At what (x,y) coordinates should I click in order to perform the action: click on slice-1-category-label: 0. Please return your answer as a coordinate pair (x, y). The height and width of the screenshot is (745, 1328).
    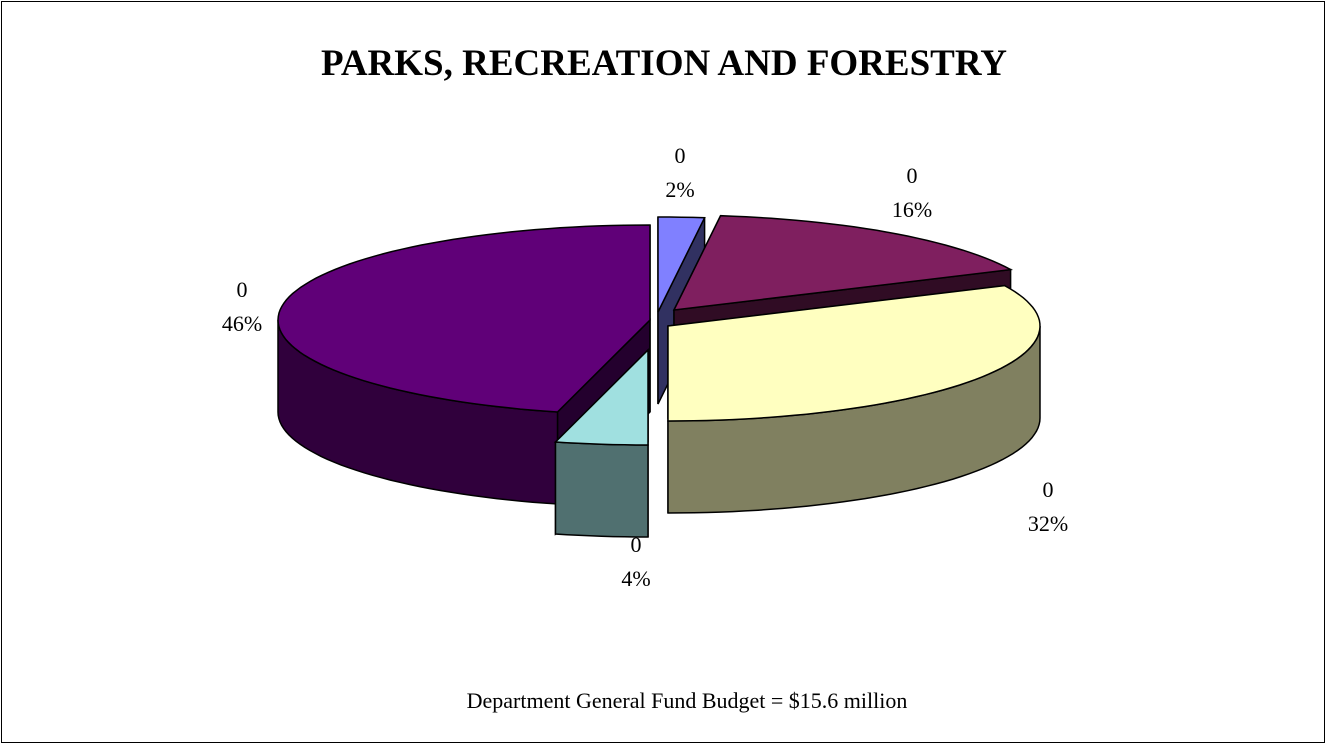
    Looking at the image, I should click on (912, 175).